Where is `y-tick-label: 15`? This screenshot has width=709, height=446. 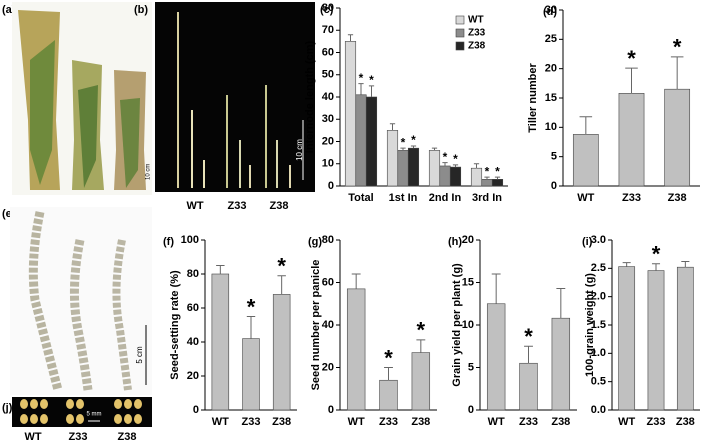
y-tick-label: 15 is located at coordinates (468, 282).